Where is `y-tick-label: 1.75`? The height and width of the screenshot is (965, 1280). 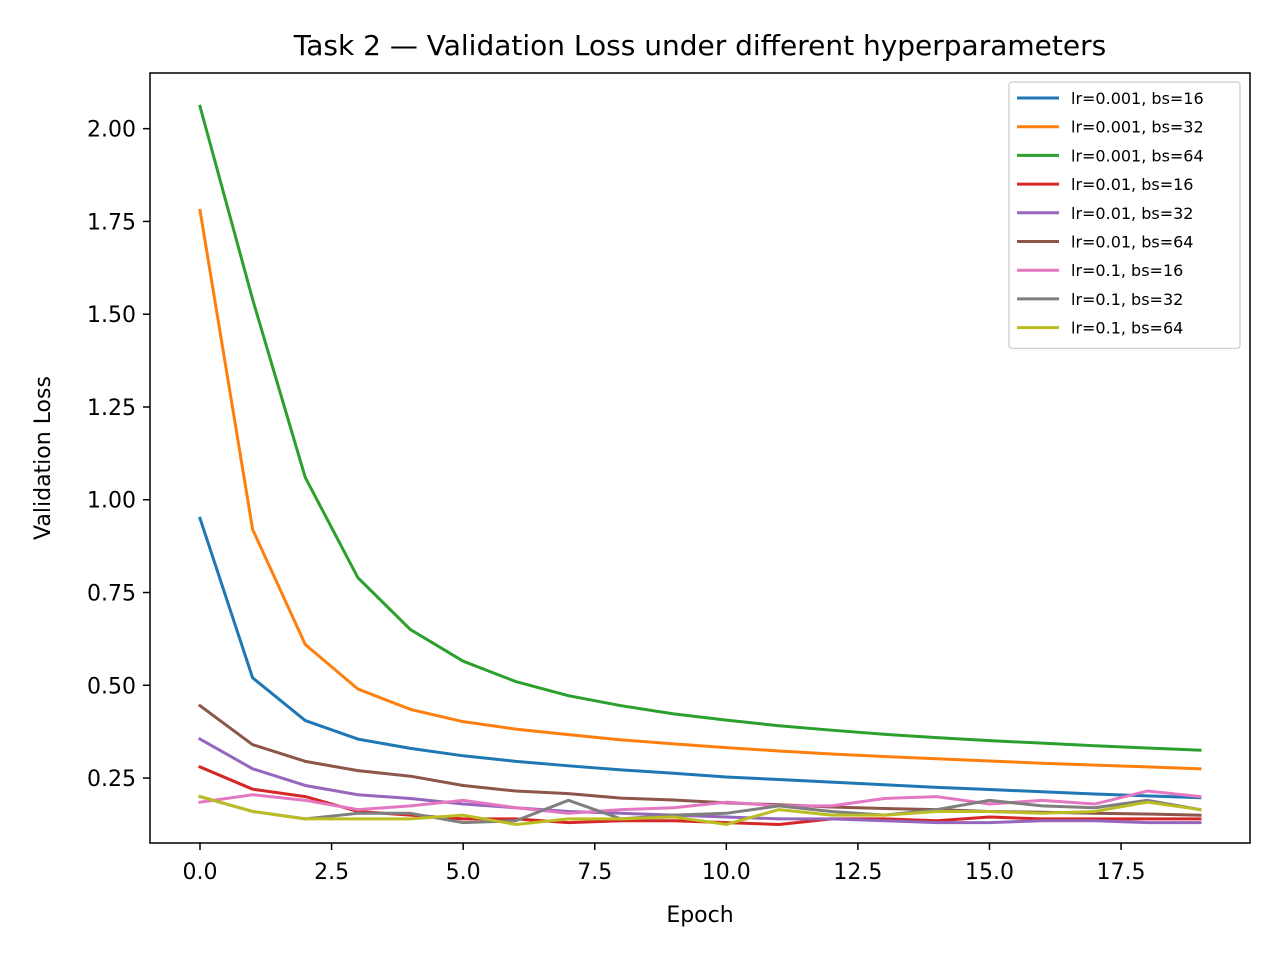
y-tick-label: 1.75 is located at coordinates (111, 222).